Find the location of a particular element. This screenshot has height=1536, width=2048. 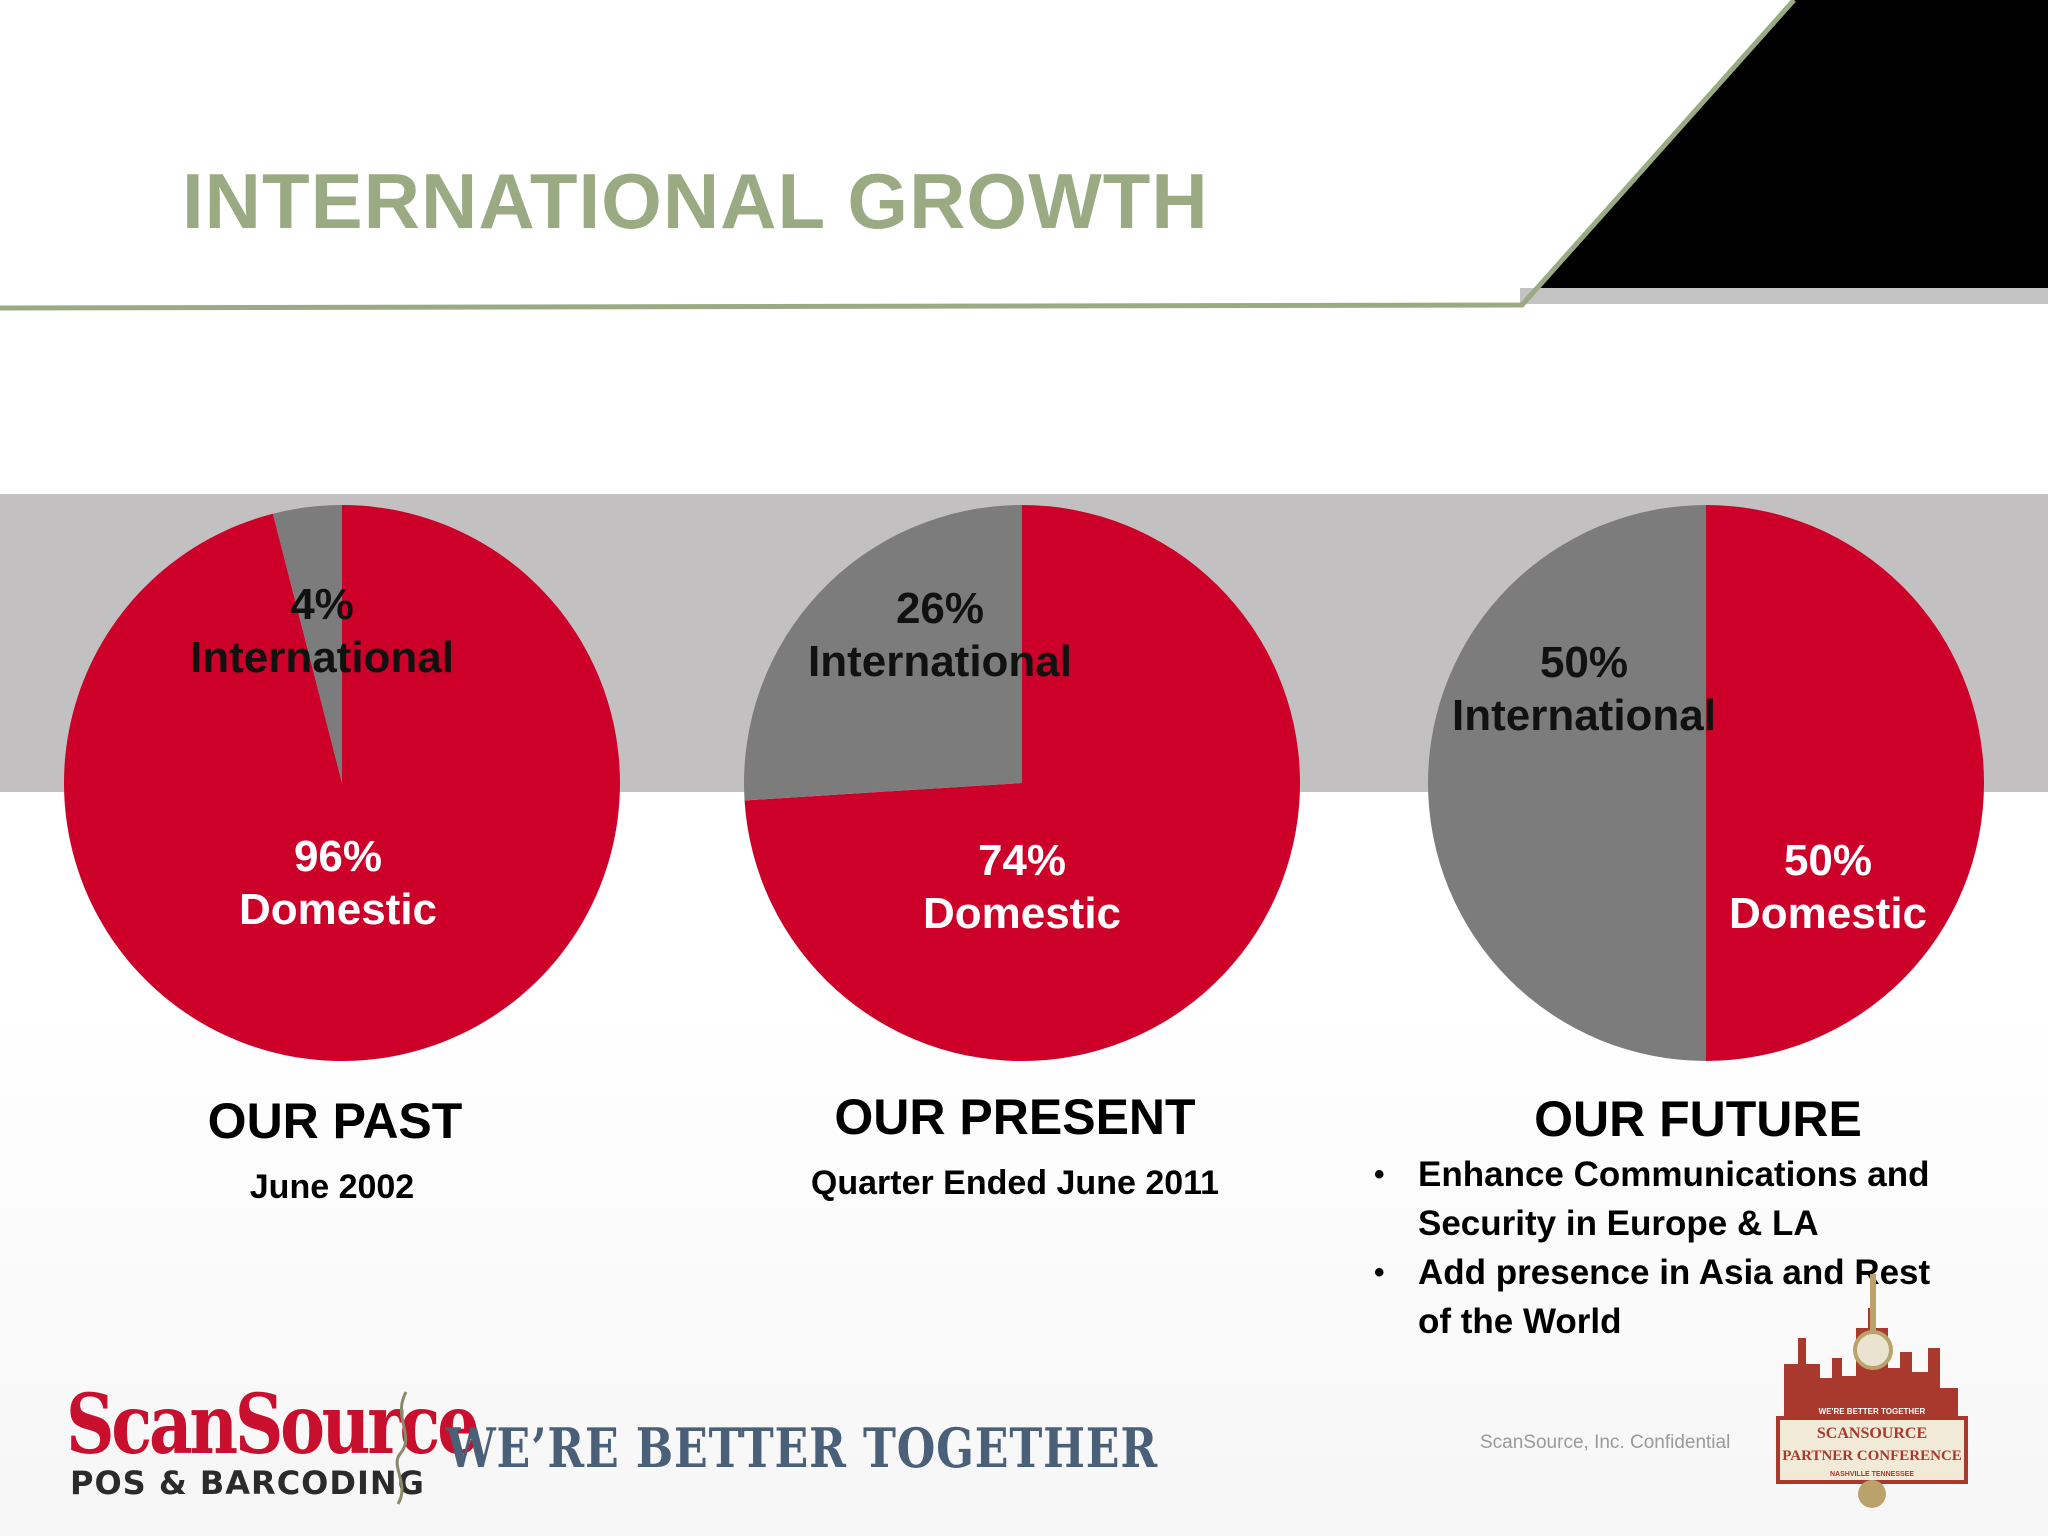

badge-line1-text: SCANSOURCE is located at coordinates (1872, 1433).